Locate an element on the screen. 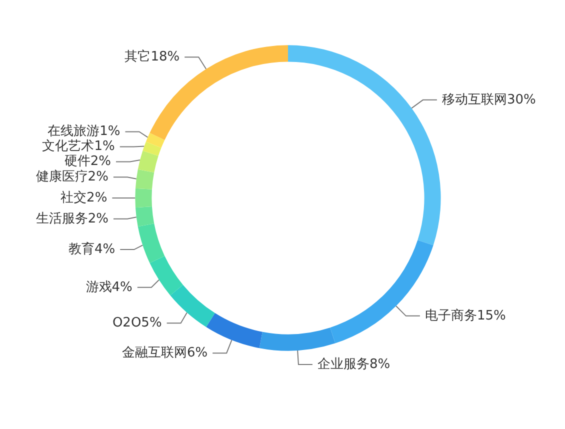 The height and width of the screenshot is (429, 565). slice-label: 其它18% is located at coordinates (152, 56).